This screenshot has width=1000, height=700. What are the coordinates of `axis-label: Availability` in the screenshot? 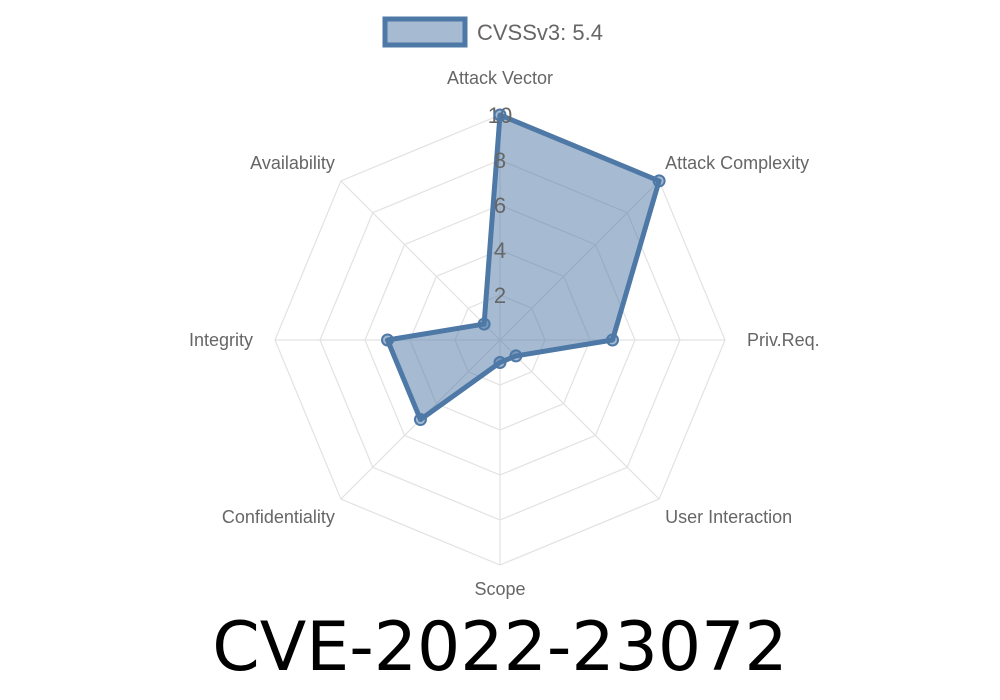 It's located at (292, 163).